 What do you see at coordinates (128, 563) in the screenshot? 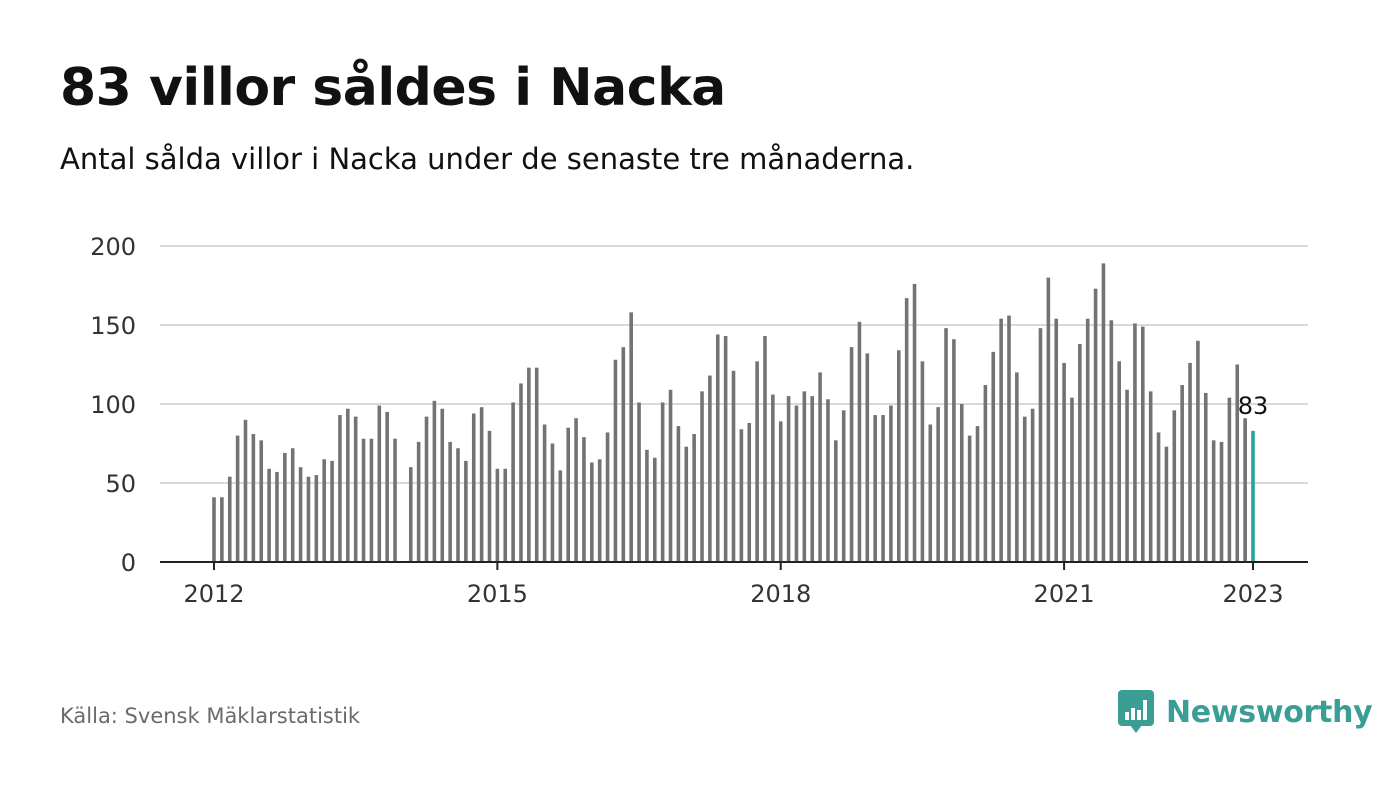
I see `y-tick-label: 0` at bounding box center [128, 563].